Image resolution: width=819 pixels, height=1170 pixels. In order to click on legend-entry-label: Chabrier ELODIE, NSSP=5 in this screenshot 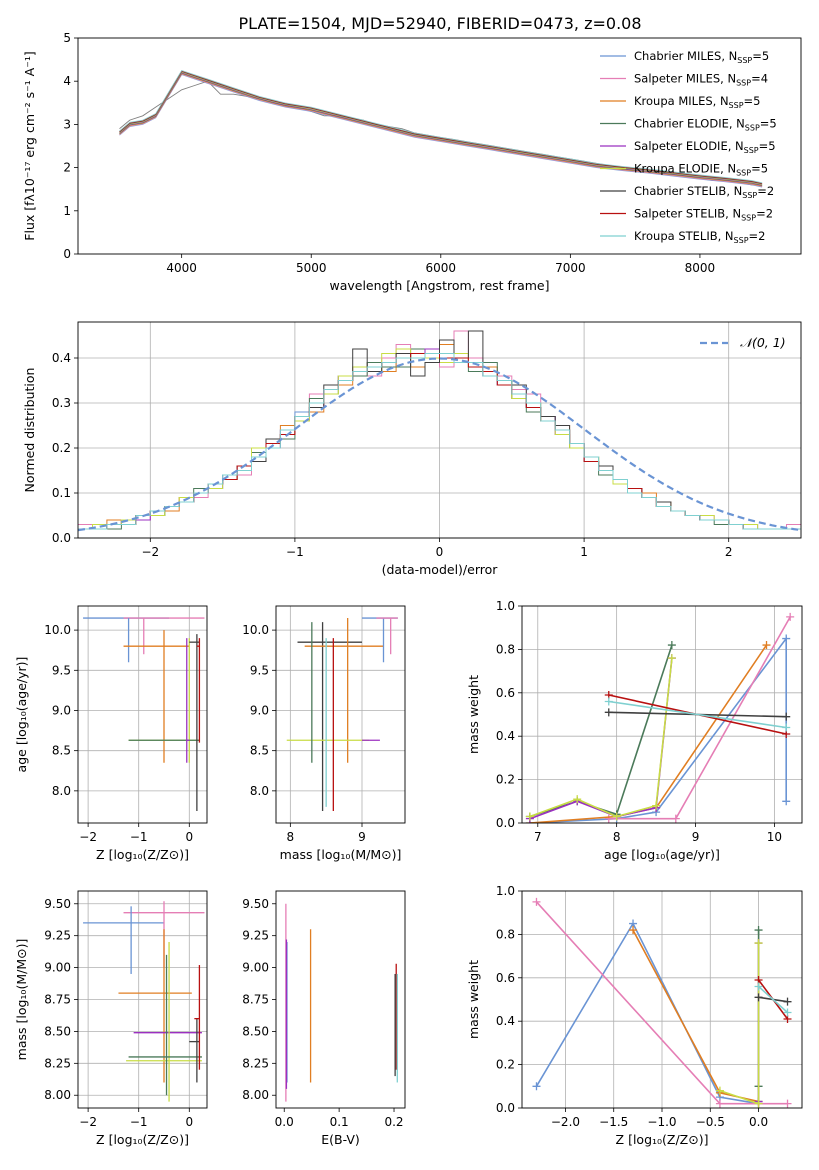, I will do `click(705, 125)`.